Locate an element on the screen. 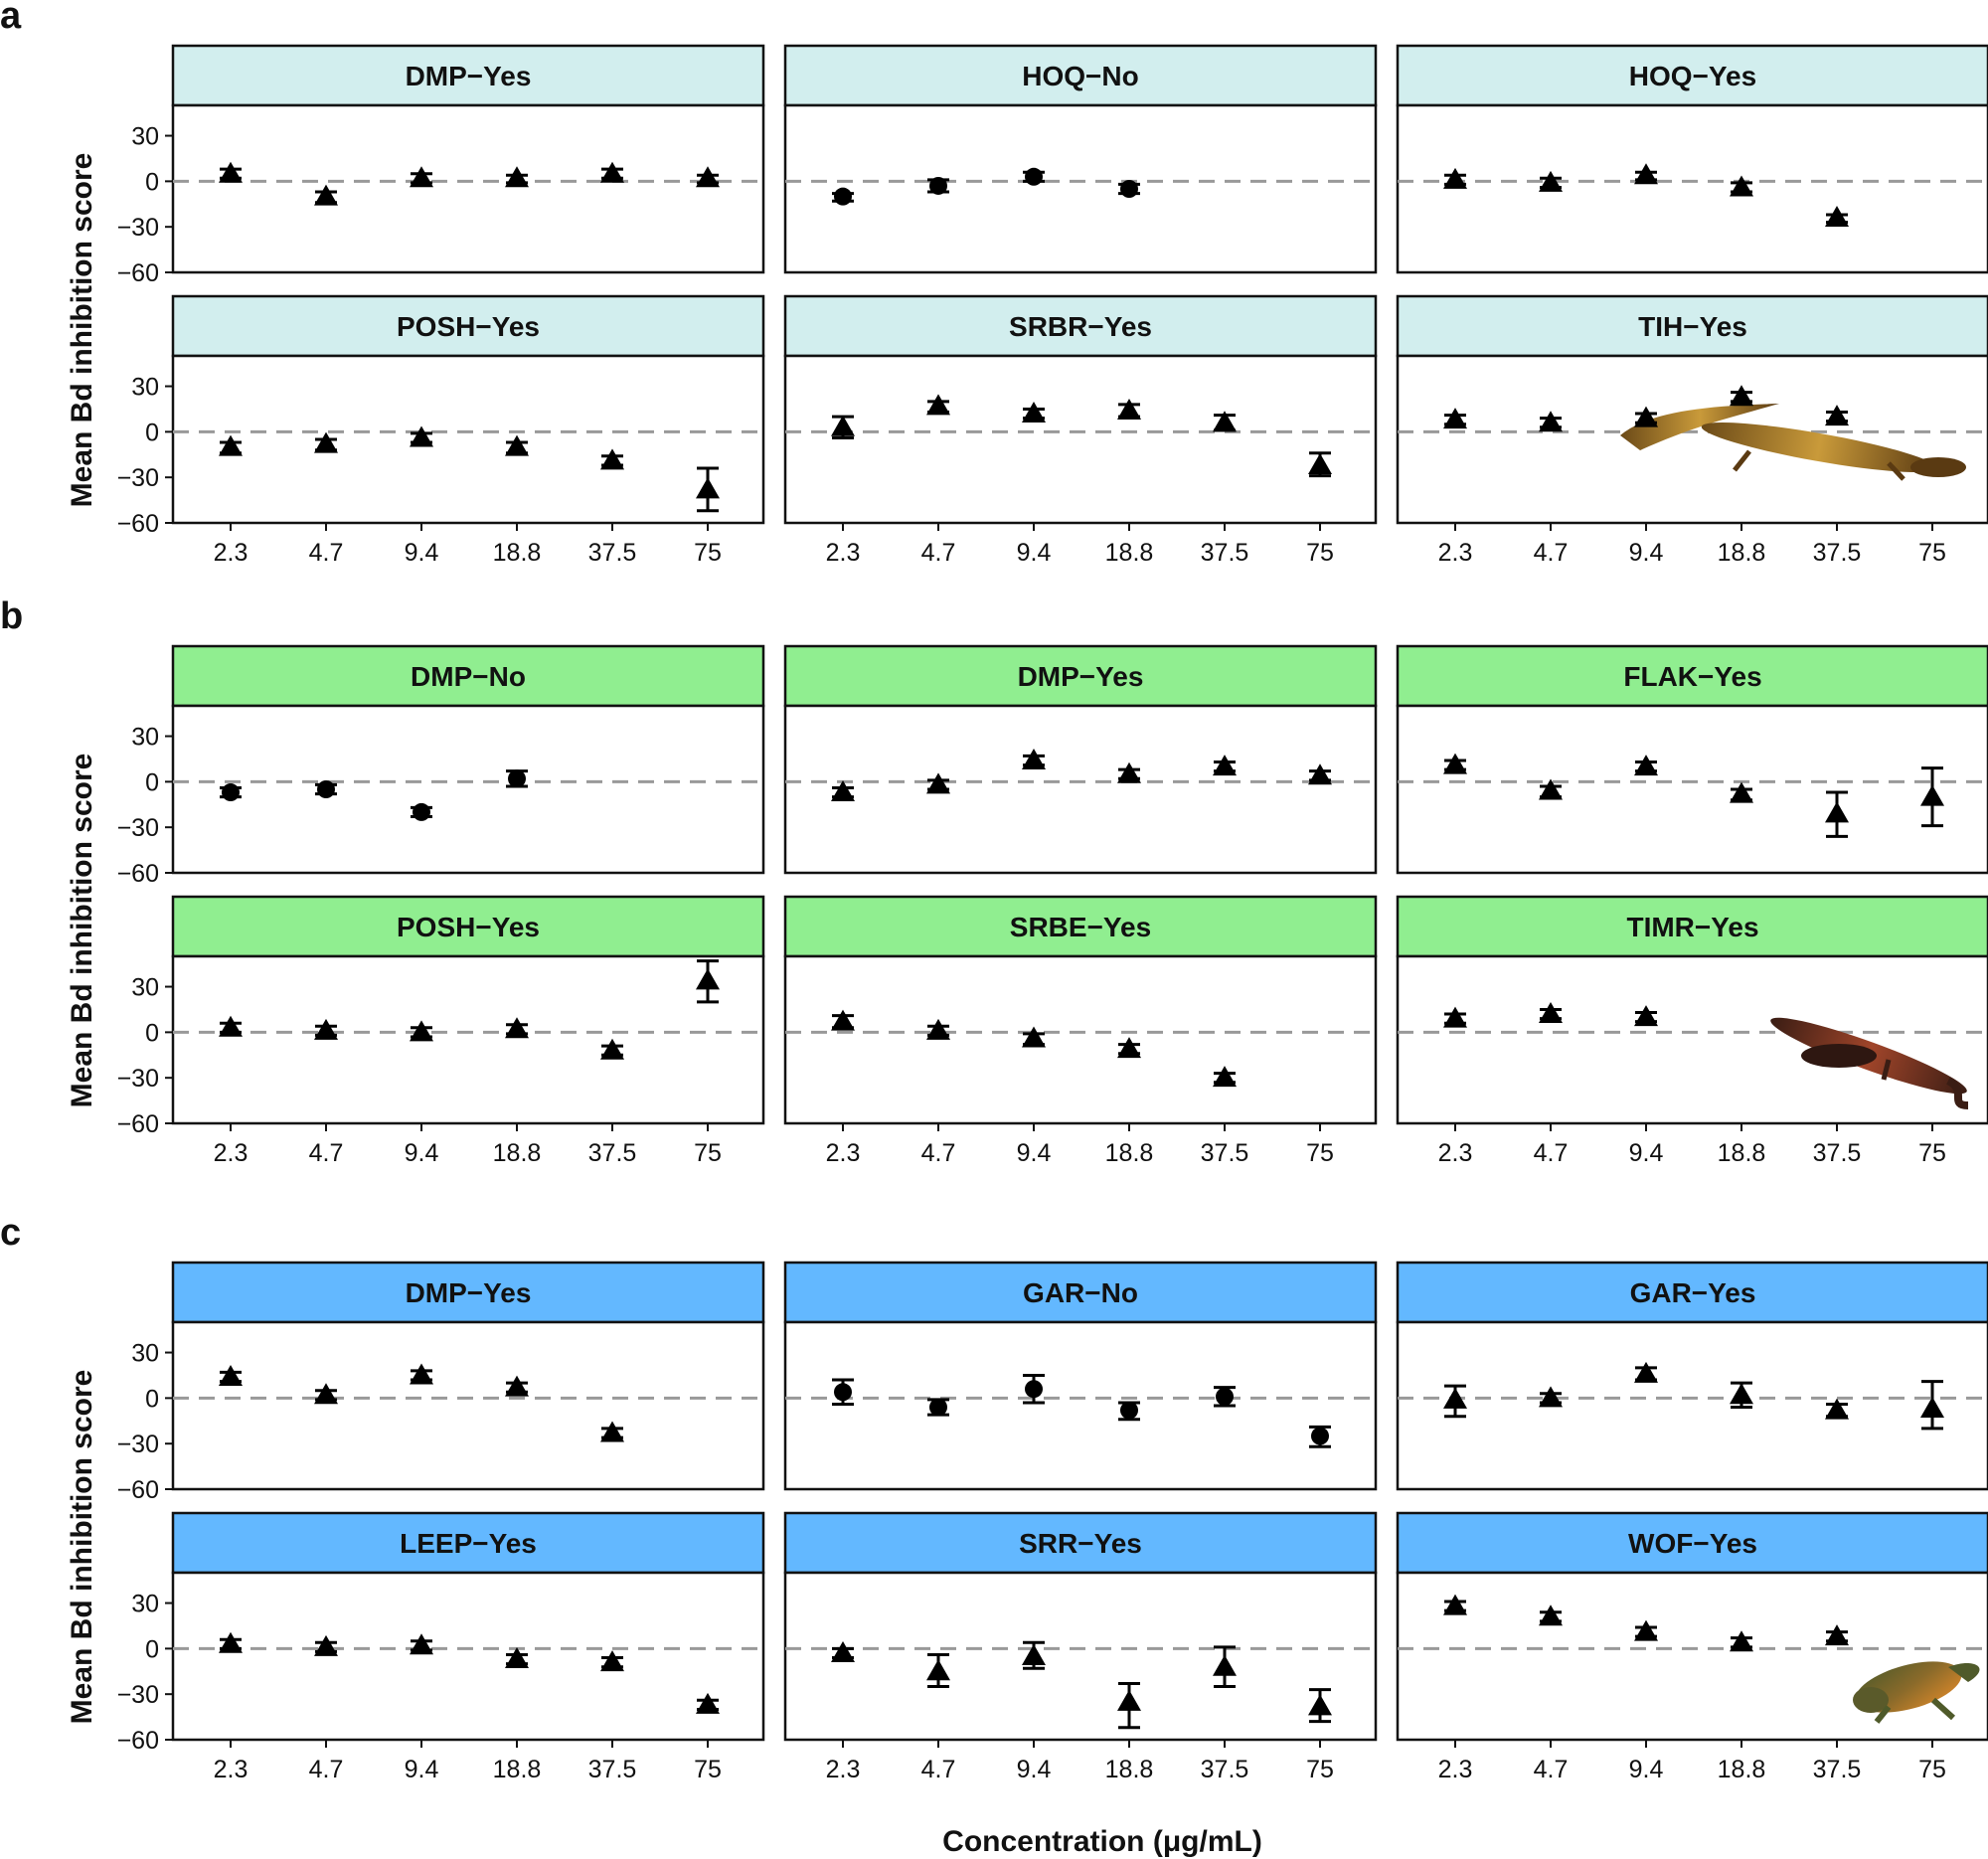  facet-title: TIH−Yes is located at coordinates (1692, 327).